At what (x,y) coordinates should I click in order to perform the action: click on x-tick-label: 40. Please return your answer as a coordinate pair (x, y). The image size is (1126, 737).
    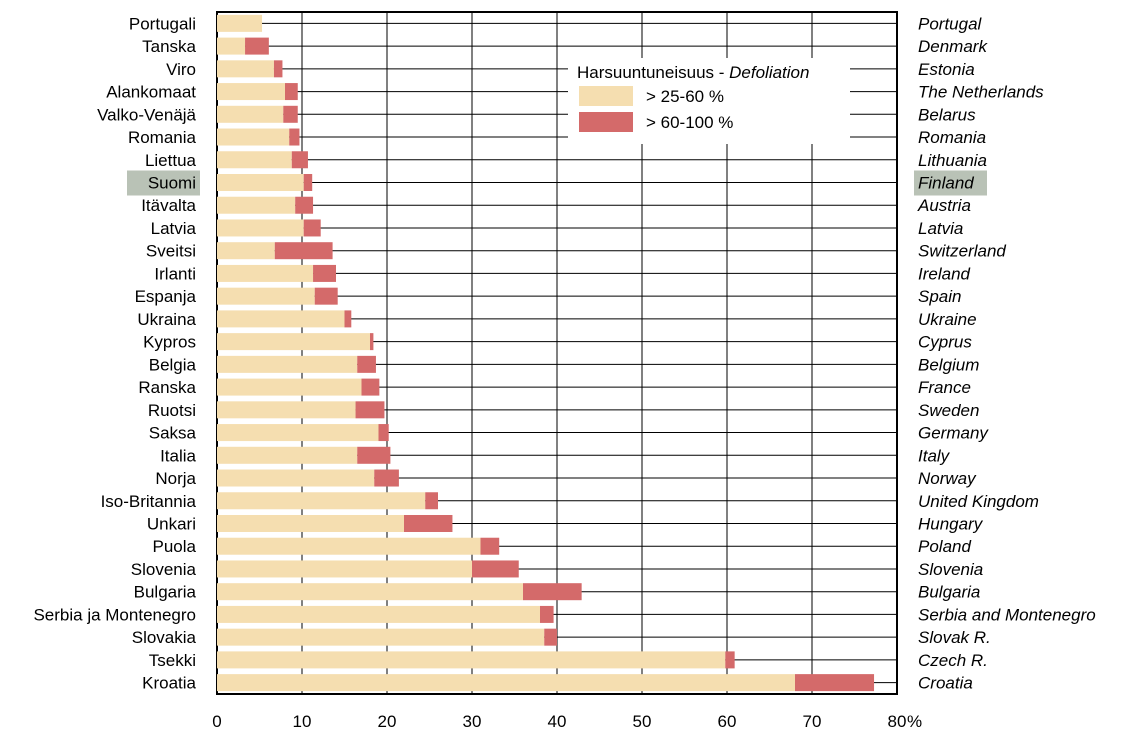
    Looking at the image, I should click on (557, 721).